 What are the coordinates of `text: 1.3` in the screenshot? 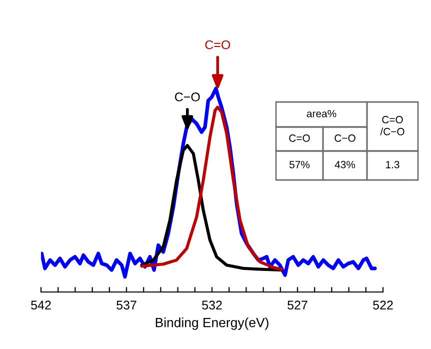 It's located at (393, 164).